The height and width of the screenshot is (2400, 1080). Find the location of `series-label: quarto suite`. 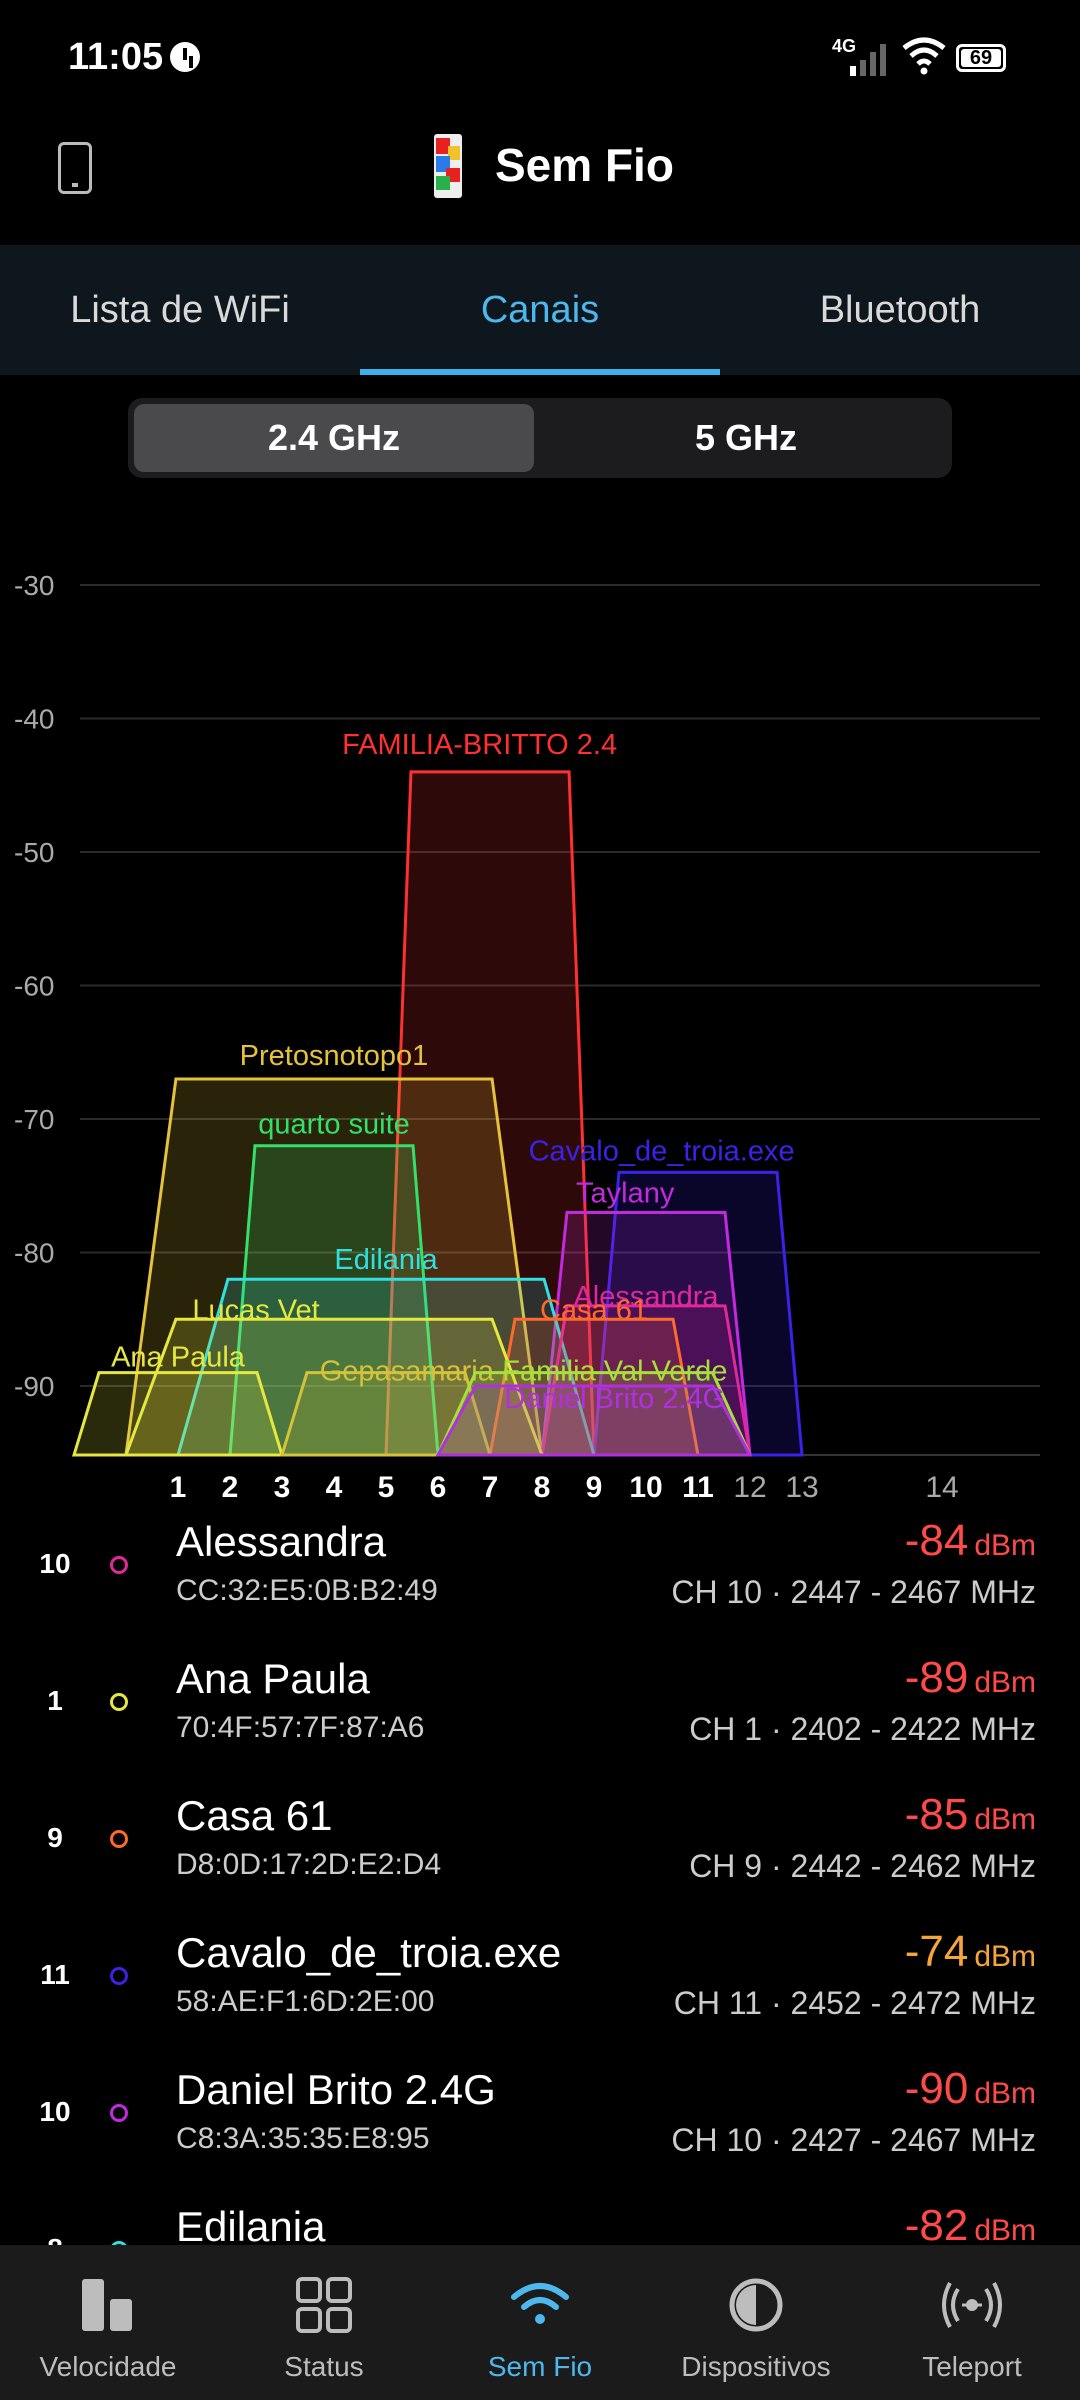

series-label: quarto suite is located at coordinates (334, 1125).